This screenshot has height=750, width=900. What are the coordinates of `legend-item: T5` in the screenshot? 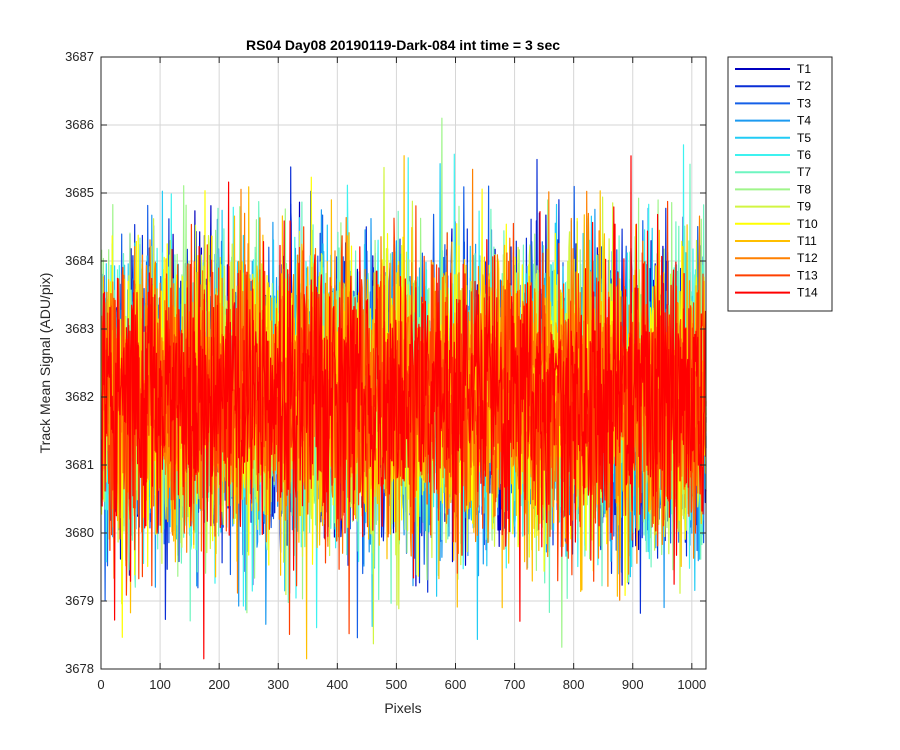 It's located at (773, 138).